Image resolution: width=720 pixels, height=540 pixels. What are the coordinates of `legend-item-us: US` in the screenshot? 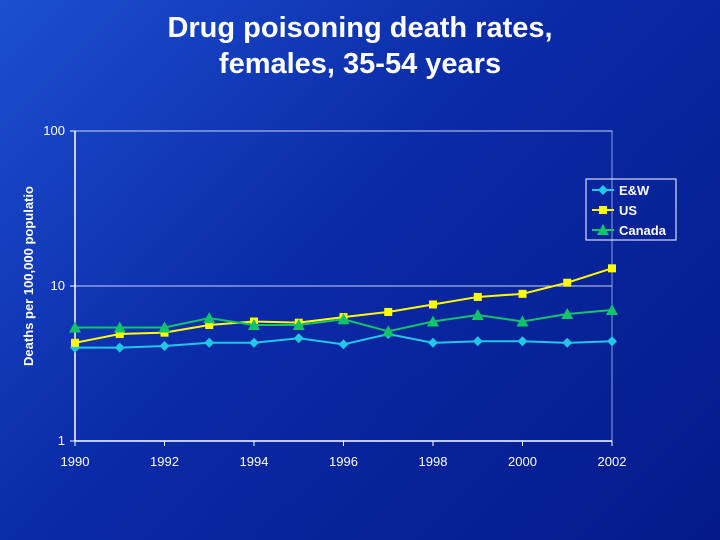 It's located at (614, 210).